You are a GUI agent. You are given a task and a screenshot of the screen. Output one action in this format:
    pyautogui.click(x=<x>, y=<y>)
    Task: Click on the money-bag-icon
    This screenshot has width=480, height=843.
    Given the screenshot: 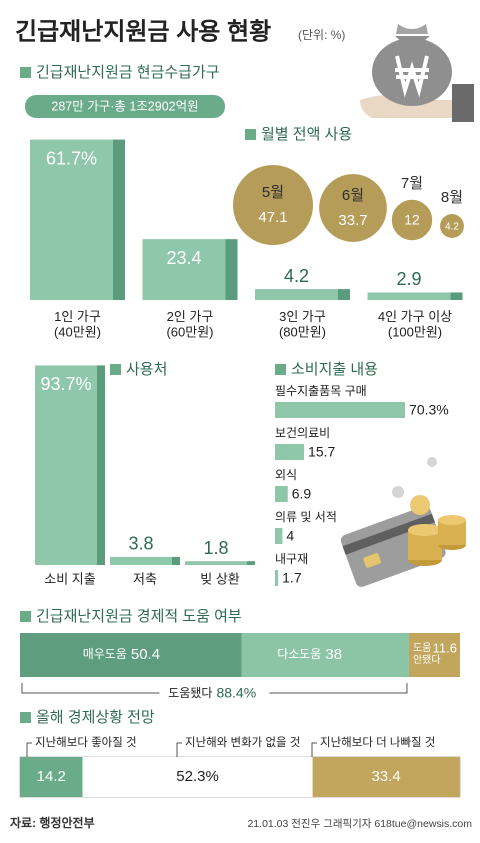 What is the action you would take?
    pyautogui.click(x=417, y=73)
    